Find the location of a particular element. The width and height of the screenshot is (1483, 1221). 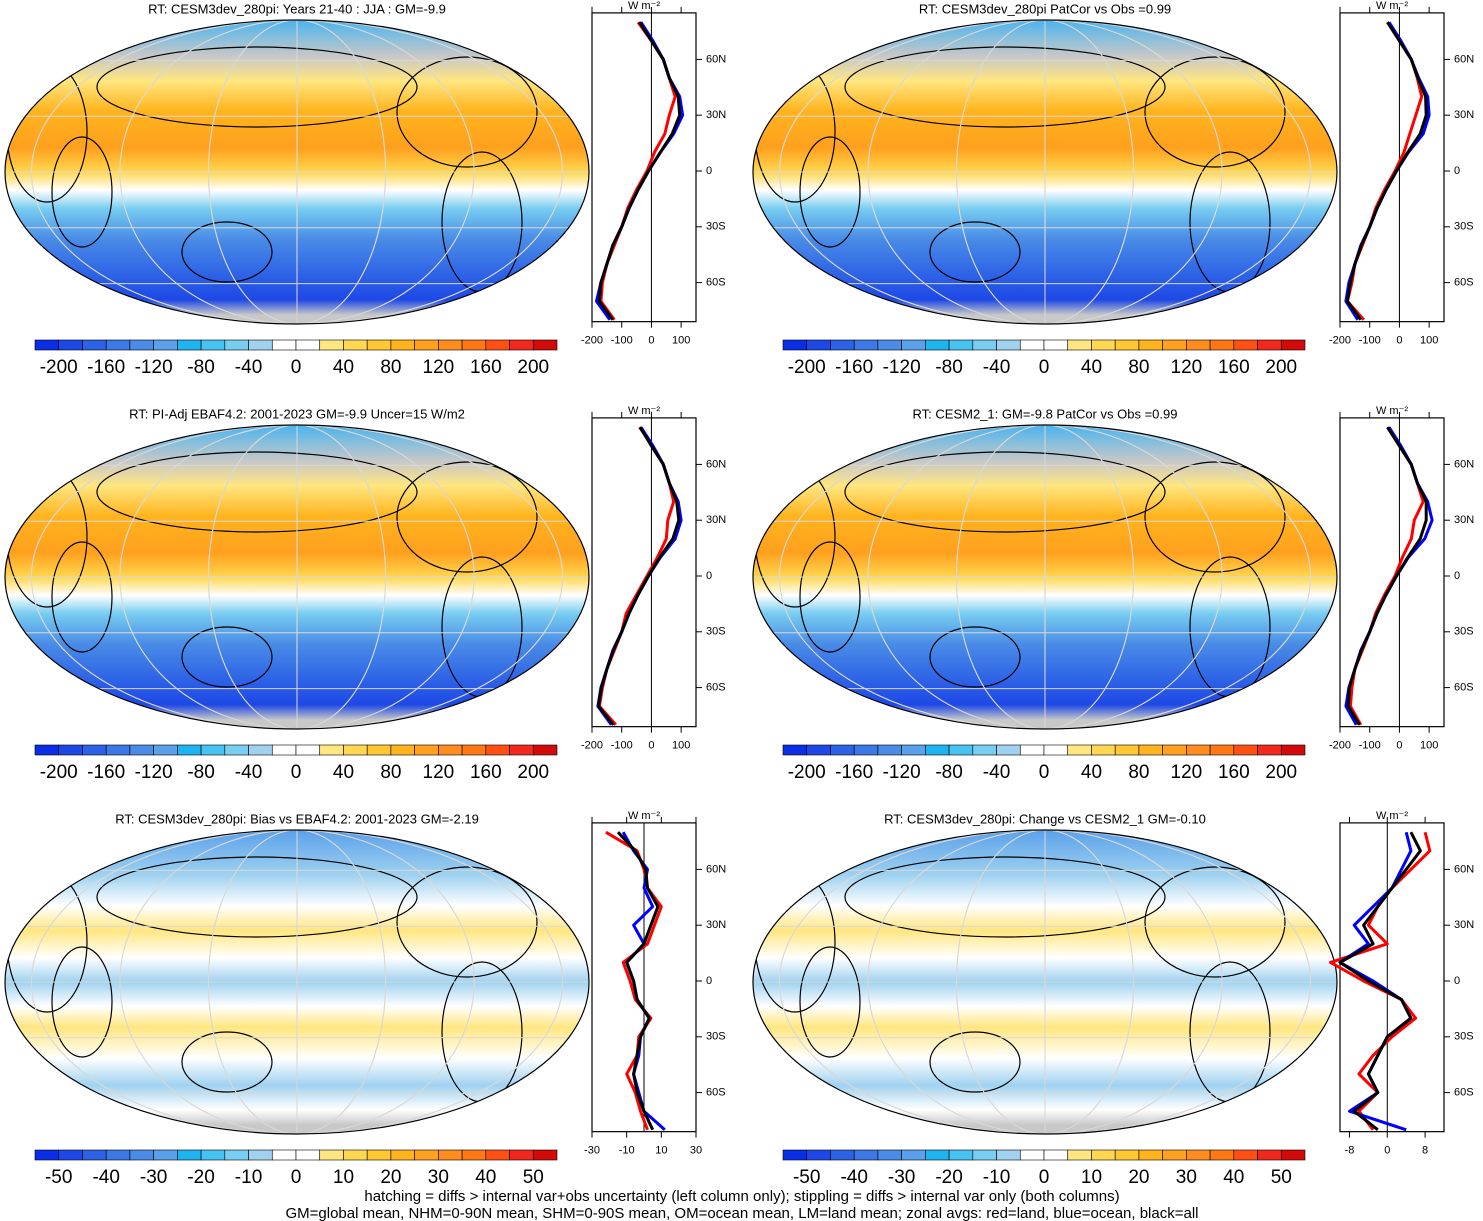

colorbar-label: 120 is located at coordinates (439, 367).